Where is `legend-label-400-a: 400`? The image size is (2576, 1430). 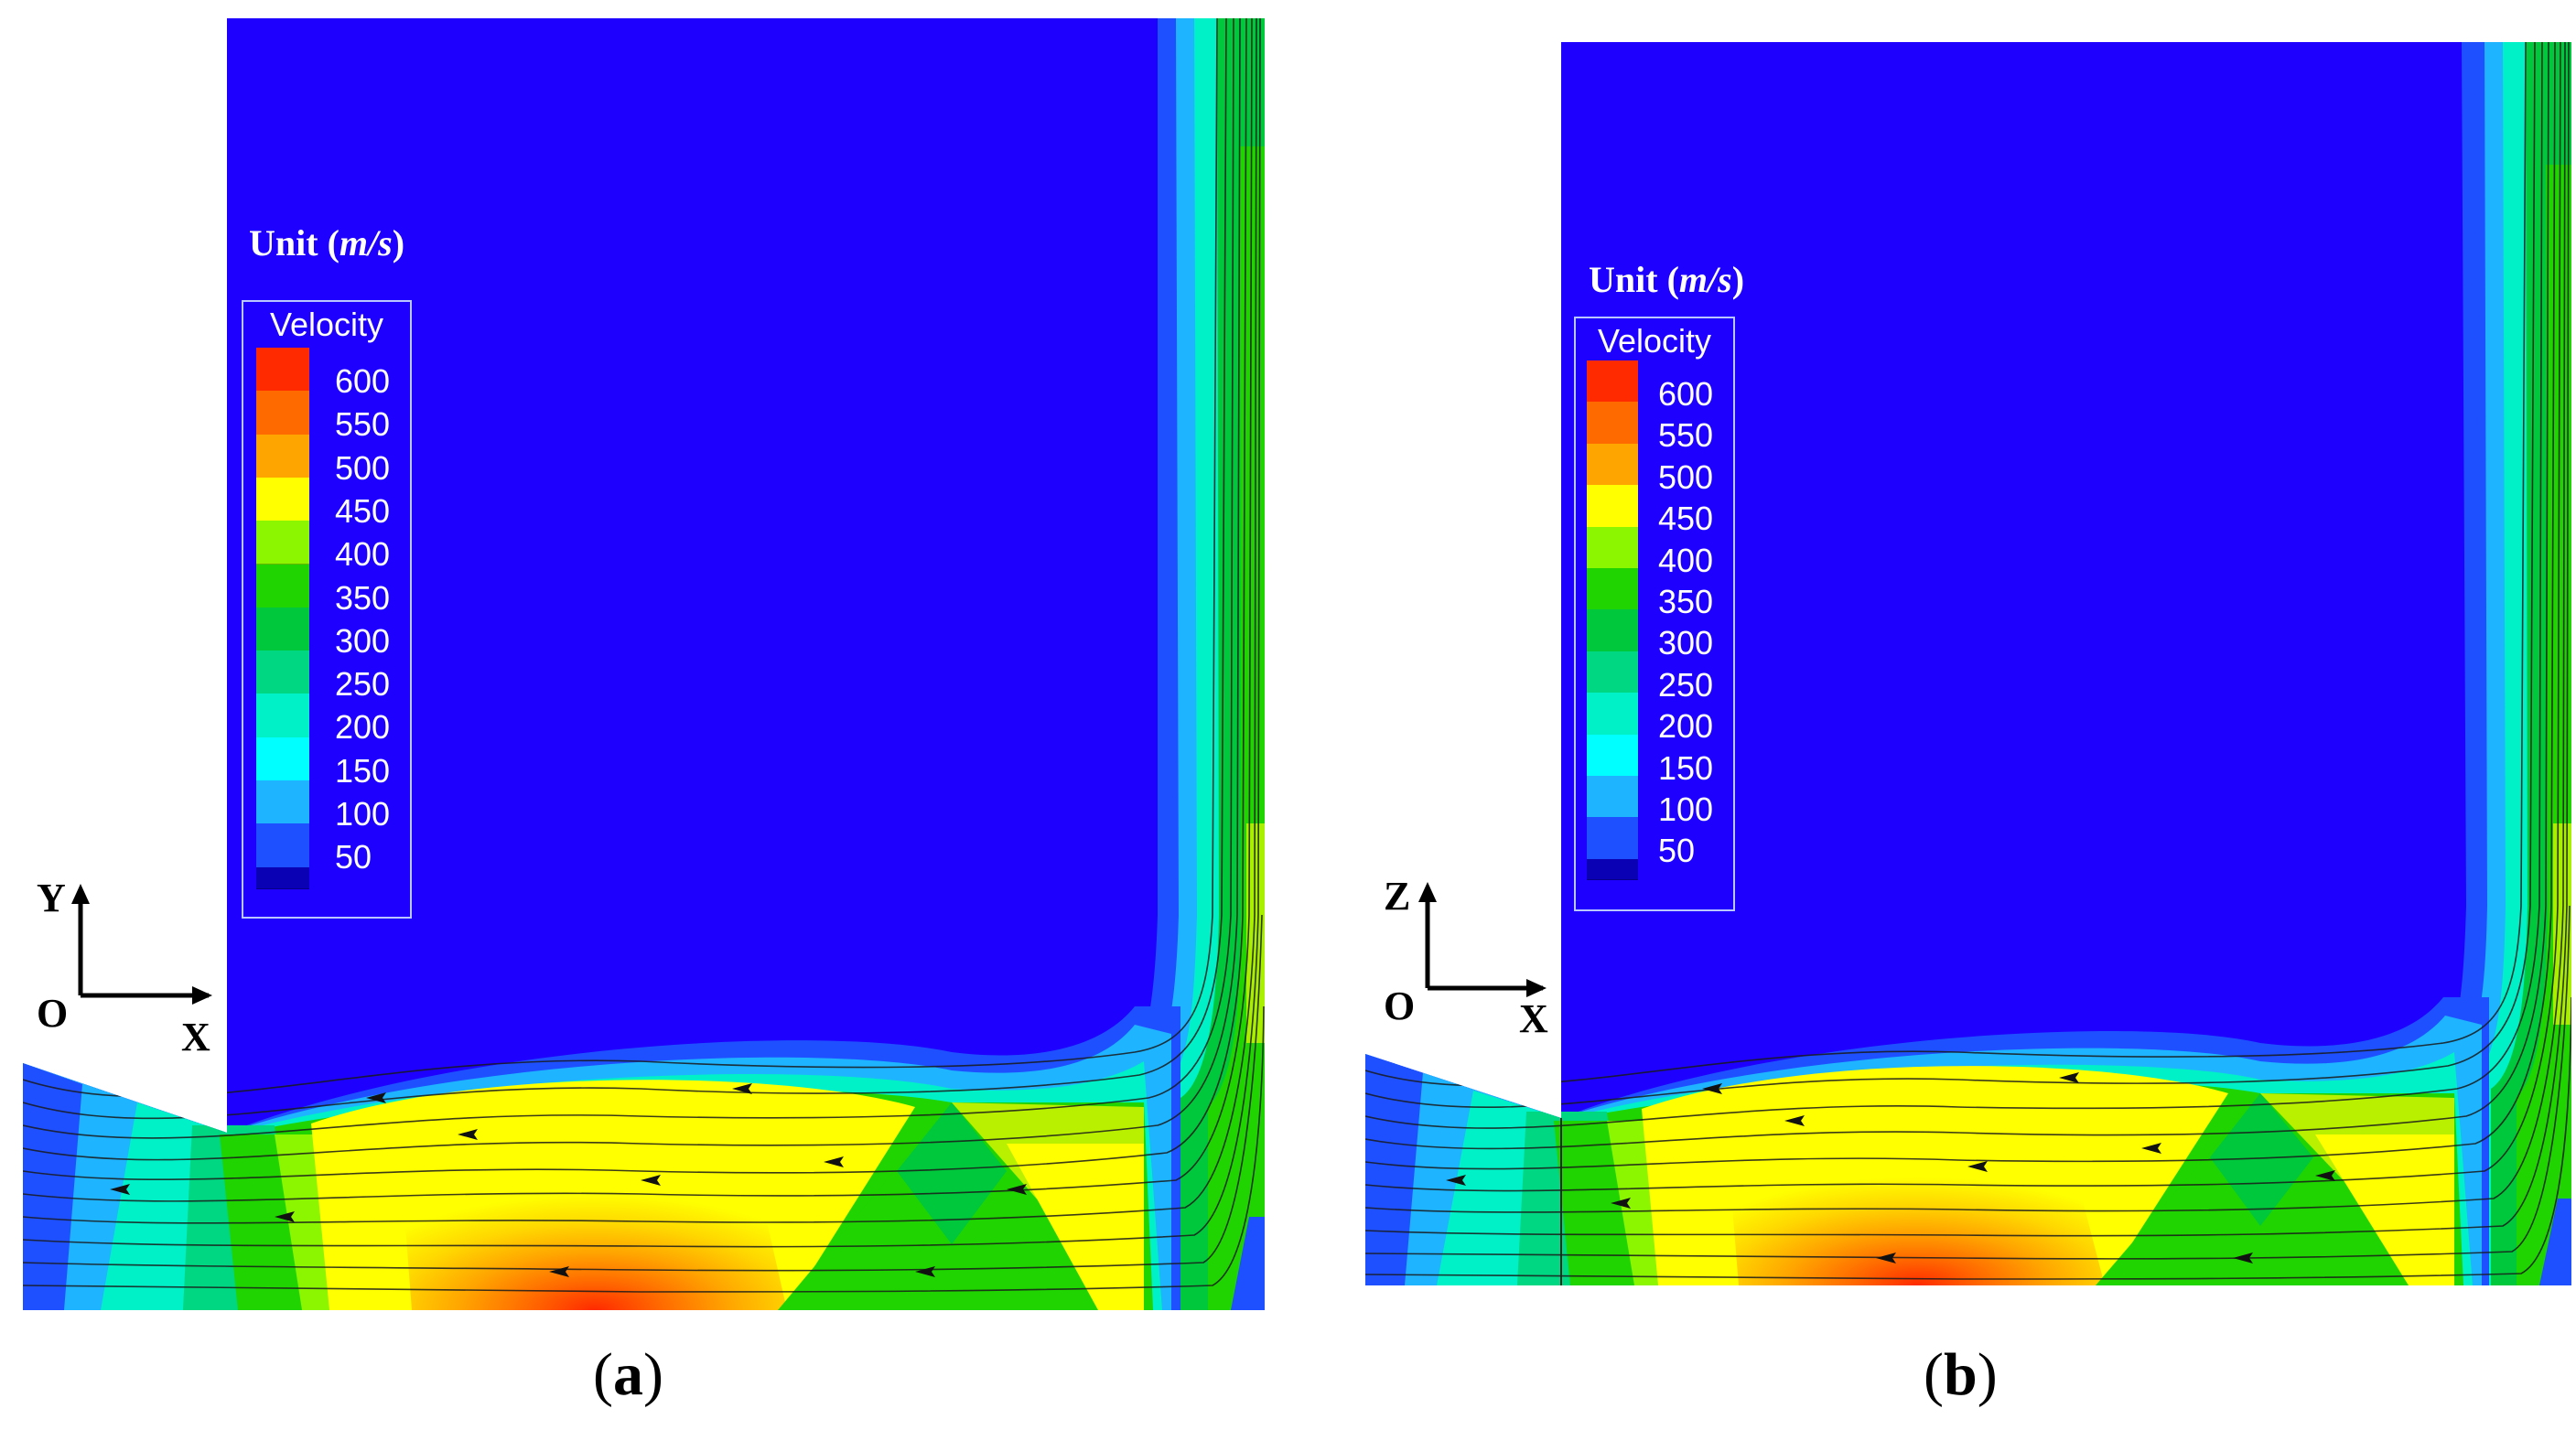 legend-label-400-a: 400 is located at coordinates (363, 554).